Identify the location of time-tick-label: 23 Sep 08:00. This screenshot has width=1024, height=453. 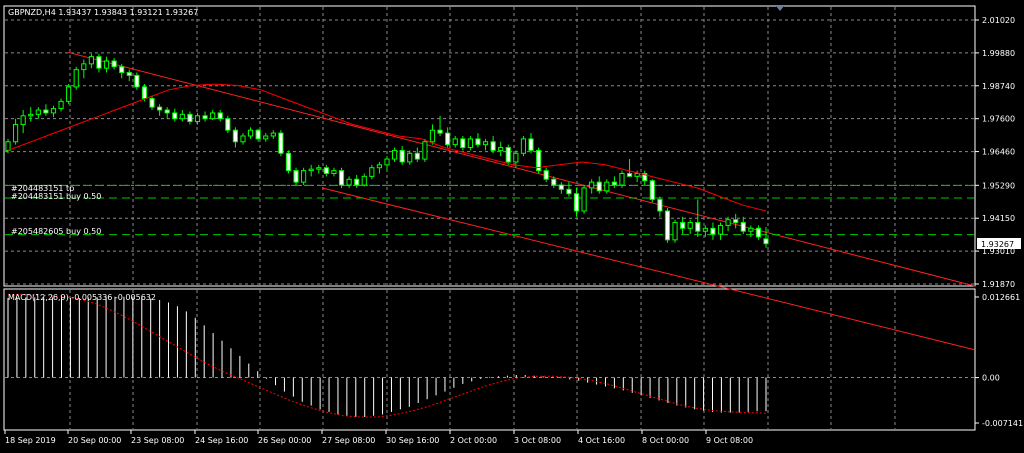
(157, 440).